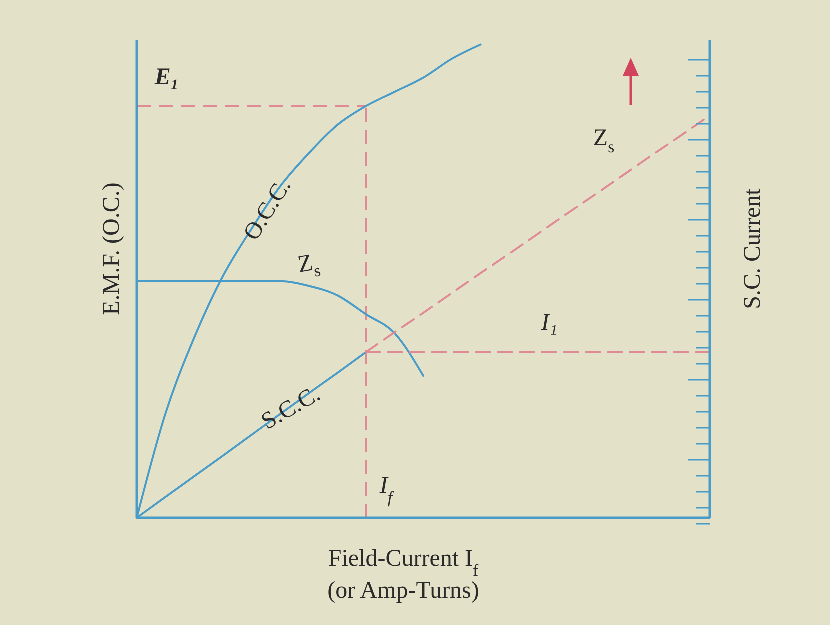 The width and height of the screenshot is (830, 625). I want to click on y-axis-title: E.M.F. (O.C.), so click(112, 249).